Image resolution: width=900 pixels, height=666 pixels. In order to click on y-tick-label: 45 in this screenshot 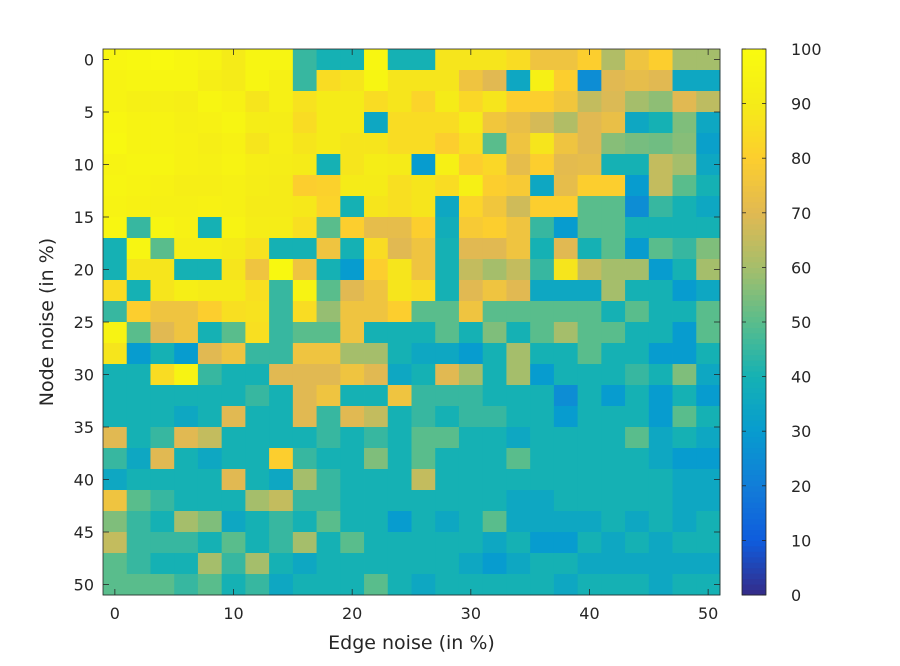, I will do `click(84, 532)`.